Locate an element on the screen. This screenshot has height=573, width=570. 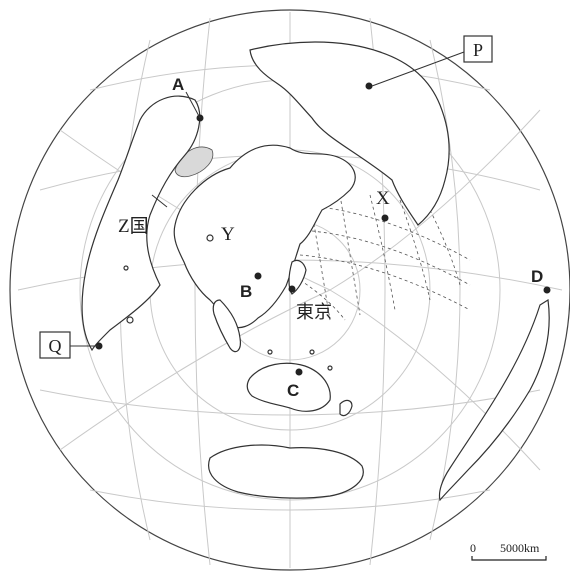
point-b-marker is located at coordinates (258, 276).